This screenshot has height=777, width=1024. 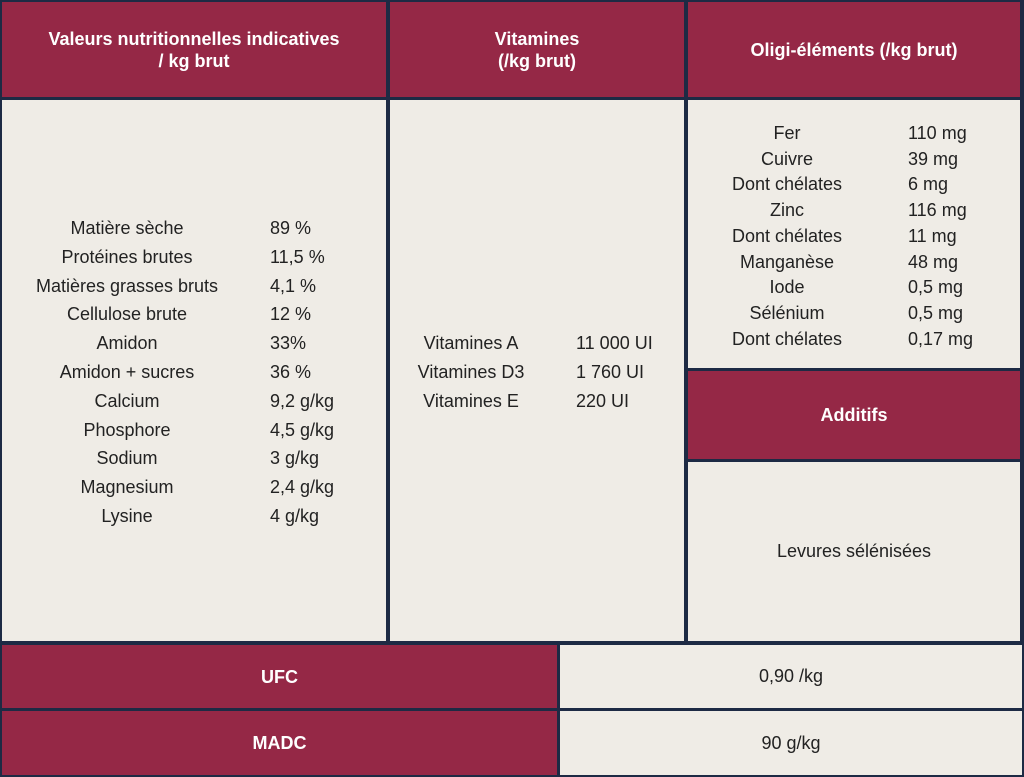 I want to click on summary-value: 0,90 /kg, so click(x=791, y=676).